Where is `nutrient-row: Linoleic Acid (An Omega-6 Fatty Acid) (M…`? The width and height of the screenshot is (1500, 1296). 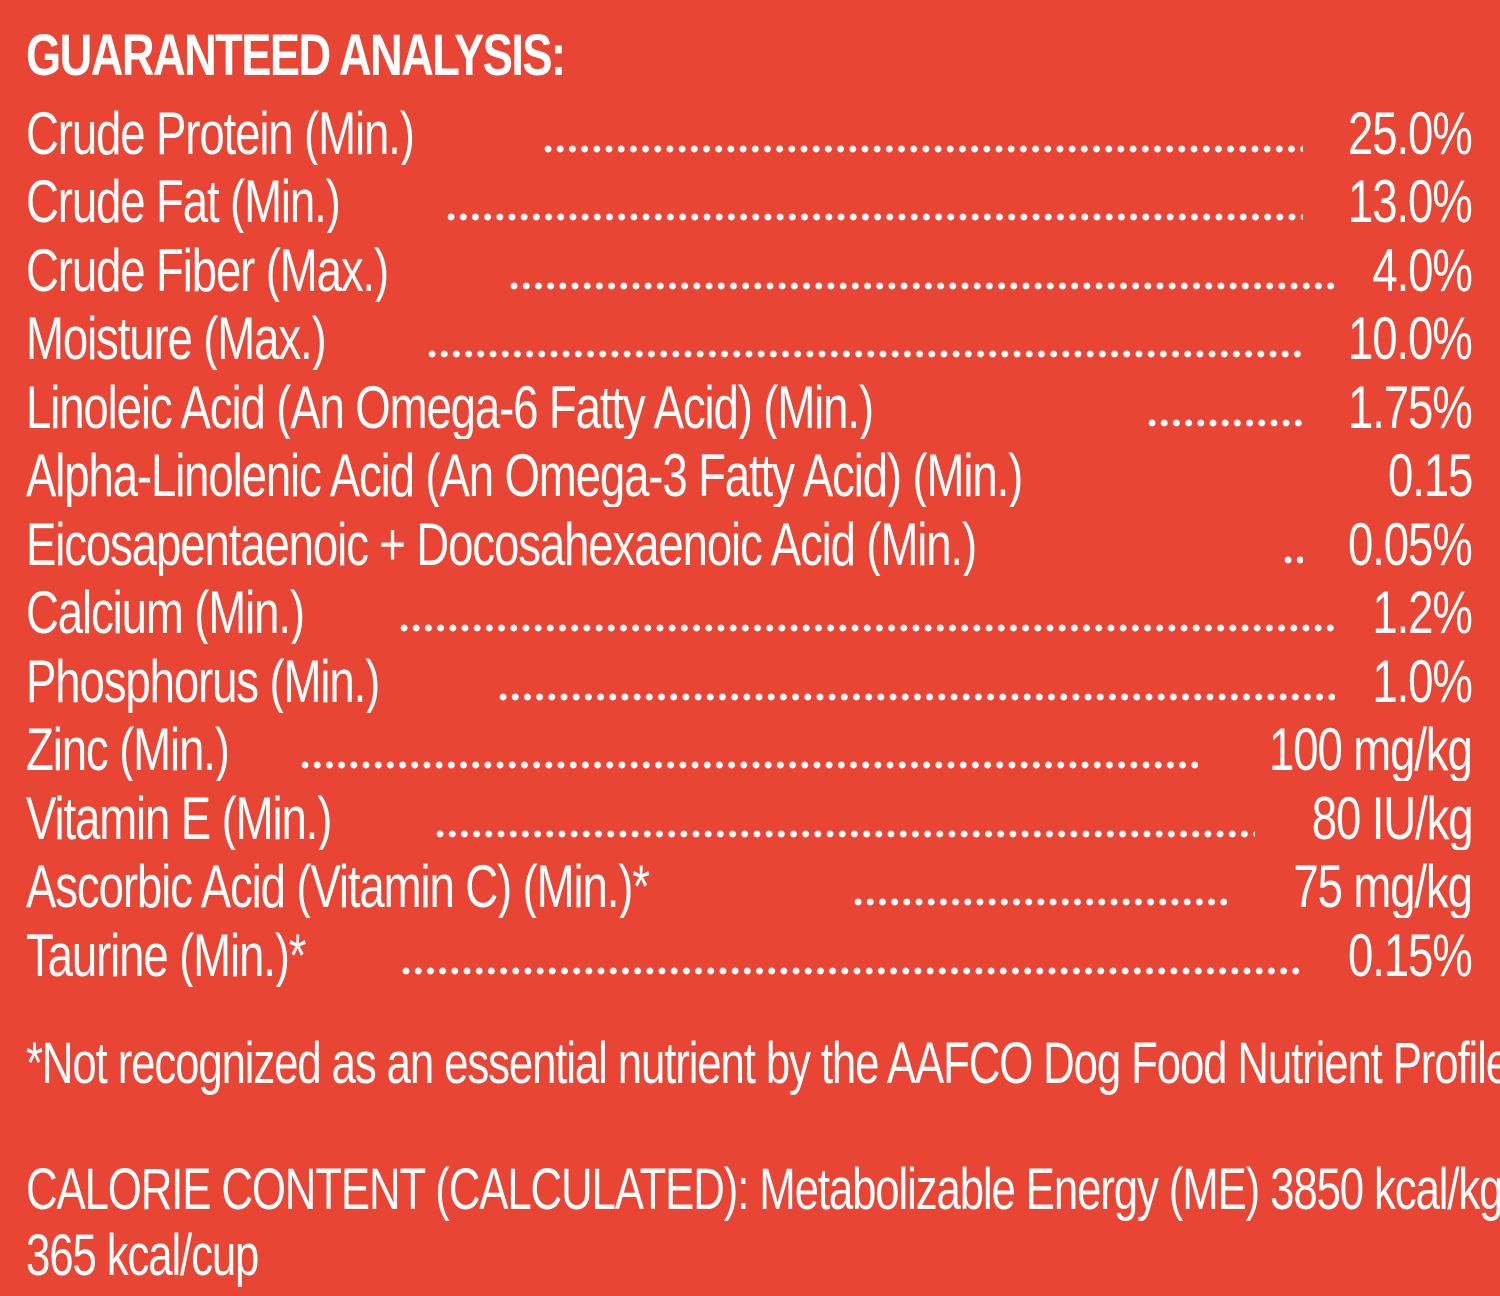
nutrient-row: Linoleic Acid (An Omega-6 Fatty Acid) (M… is located at coordinates (749, 404).